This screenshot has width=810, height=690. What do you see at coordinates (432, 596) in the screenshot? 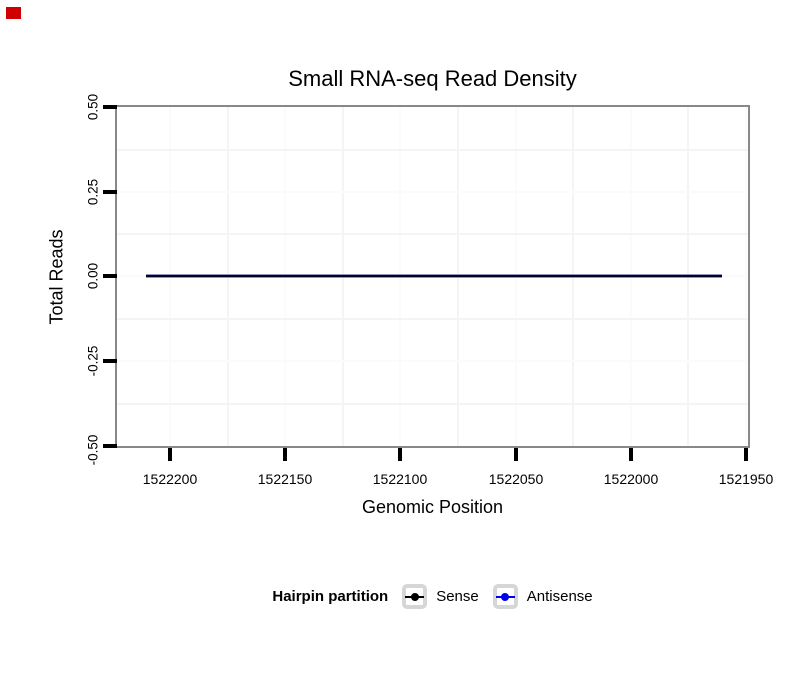
I see `legend: Hairpin partition Sense Antisense` at bounding box center [432, 596].